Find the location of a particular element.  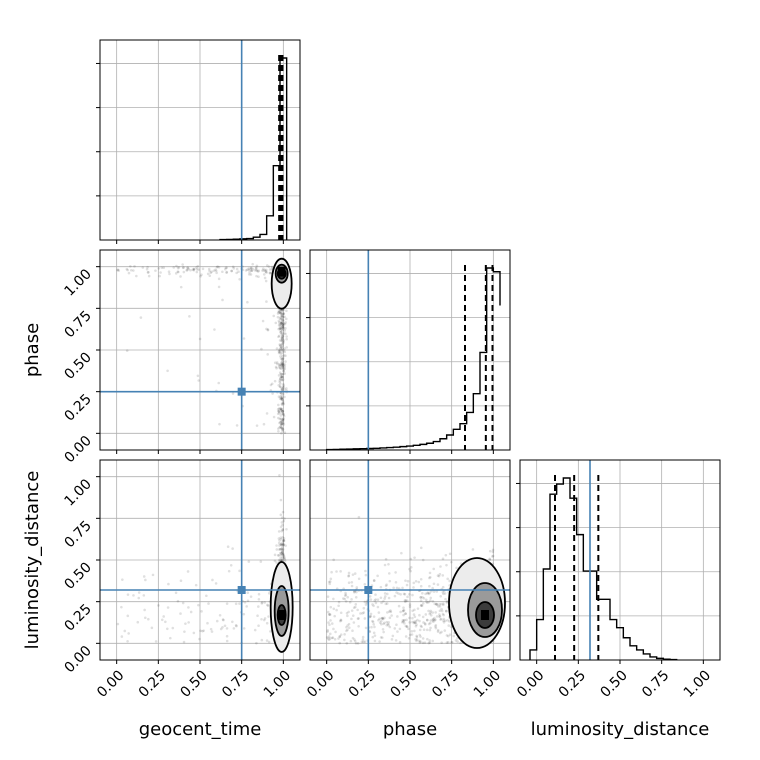

scatter-panel-geocent_time_vs_phase is located at coordinates (198, 351).